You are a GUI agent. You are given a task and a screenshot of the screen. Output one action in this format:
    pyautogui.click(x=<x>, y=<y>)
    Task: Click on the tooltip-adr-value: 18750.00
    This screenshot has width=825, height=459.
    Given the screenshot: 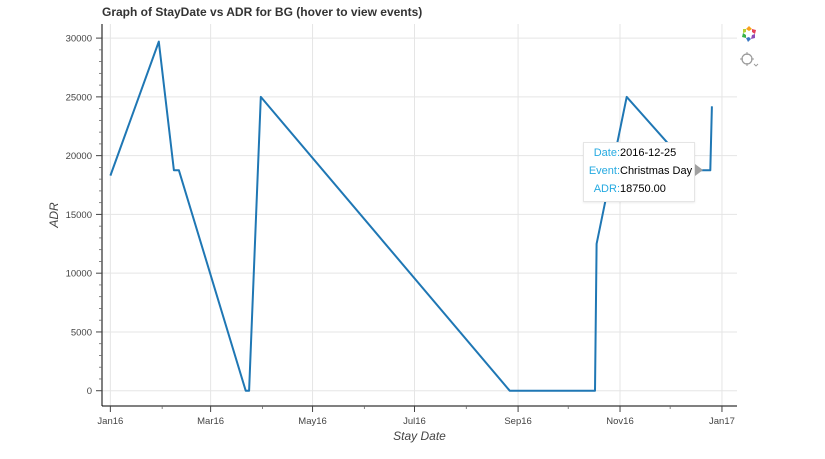 What is the action you would take?
    pyautogui.click(x=643, y=189)
    